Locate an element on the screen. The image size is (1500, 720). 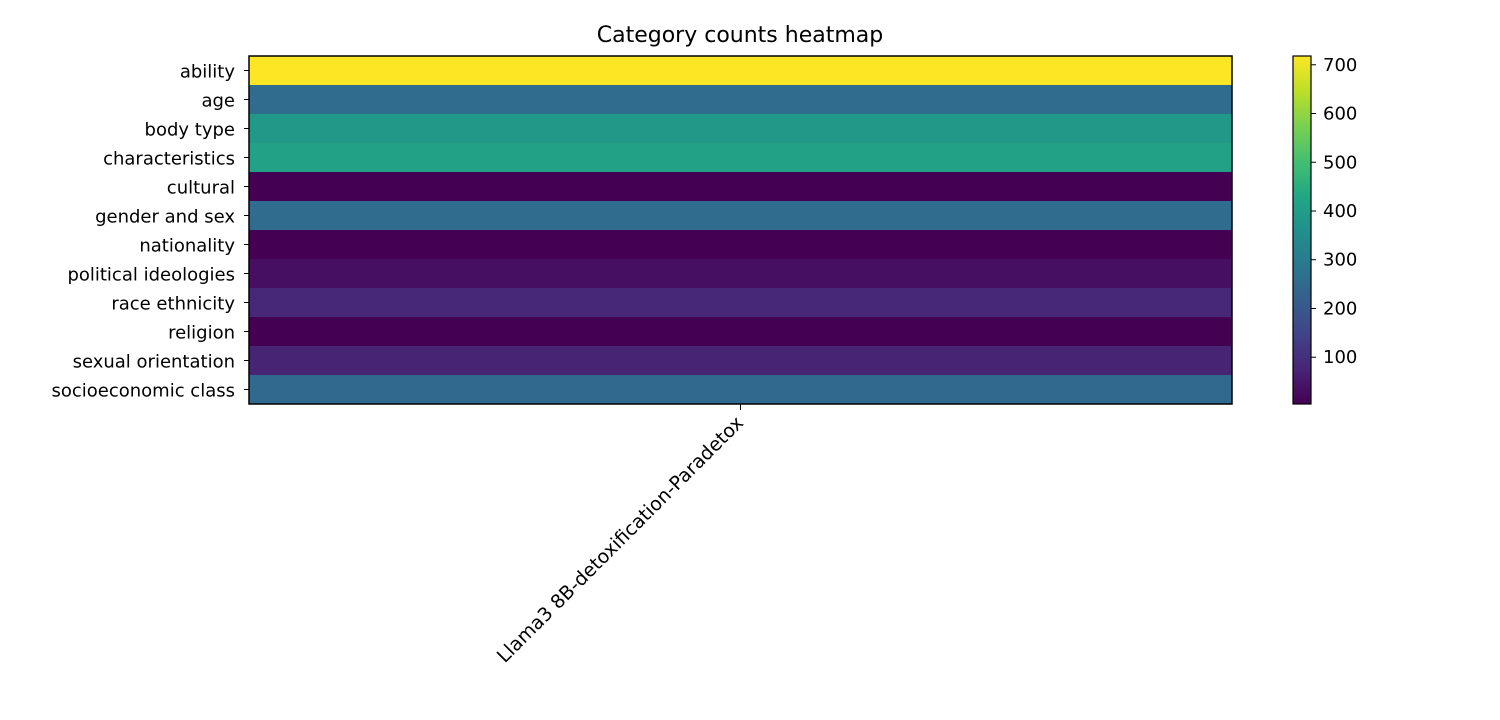
colorbar-axis: 100 200 300 400 500 600 700 is located at coordinates (1334, 211).